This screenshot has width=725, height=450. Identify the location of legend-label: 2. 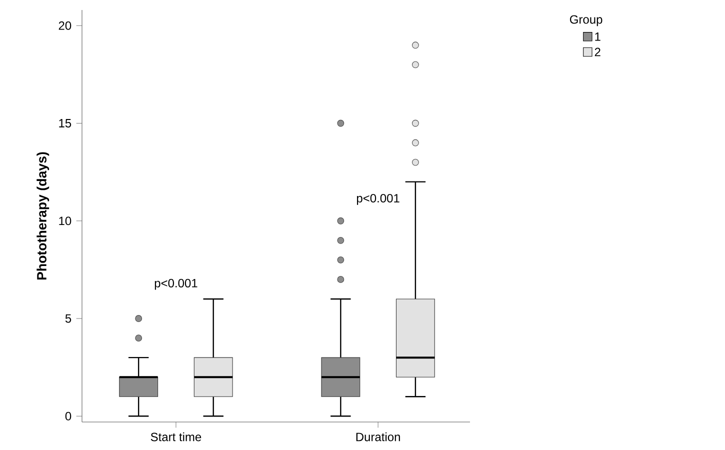
(597, 52).